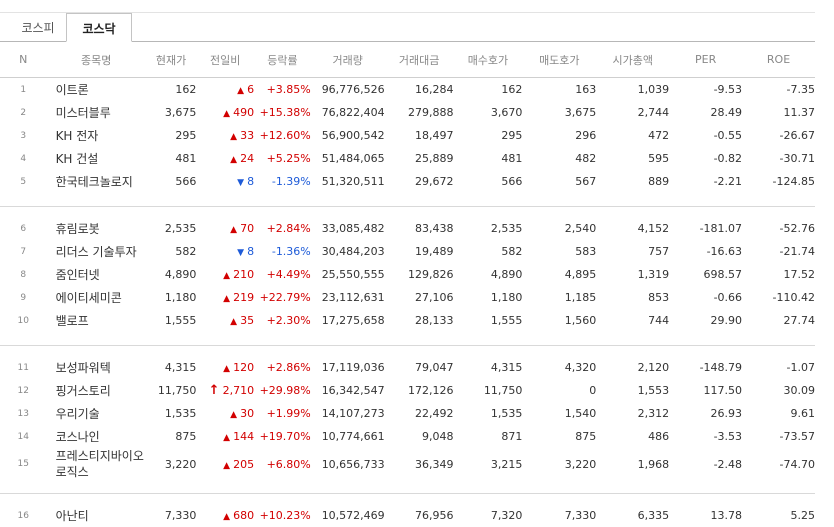 The width and height of the screenshot is (834, 527). I want to click on col-header-rate: 등락률, so click(282, 60).